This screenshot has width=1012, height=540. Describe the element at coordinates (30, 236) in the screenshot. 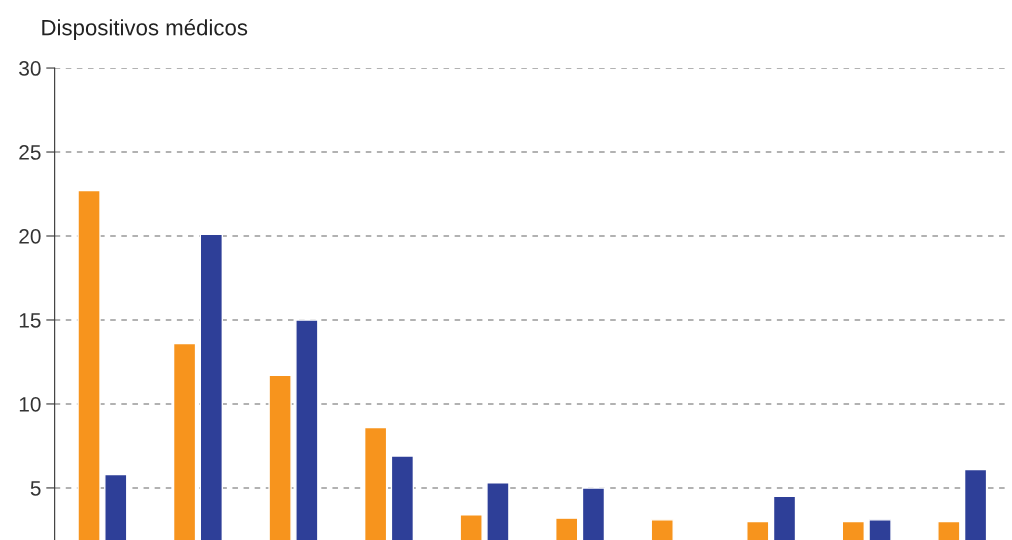

I see `y-tick-label: 20` at that location.